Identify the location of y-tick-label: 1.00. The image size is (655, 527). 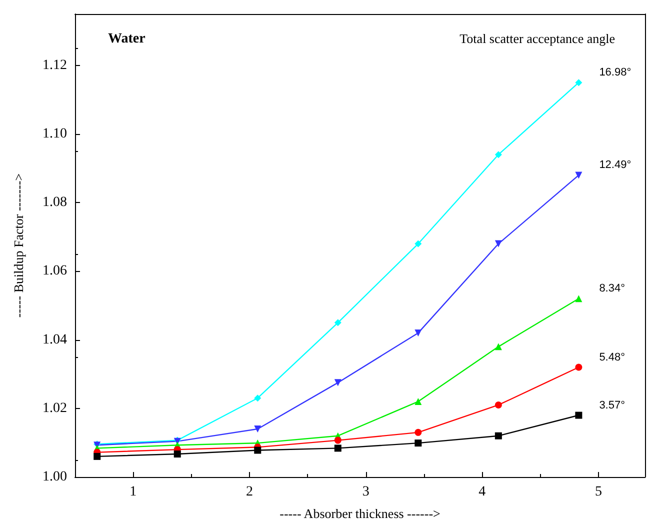
(54, 477).